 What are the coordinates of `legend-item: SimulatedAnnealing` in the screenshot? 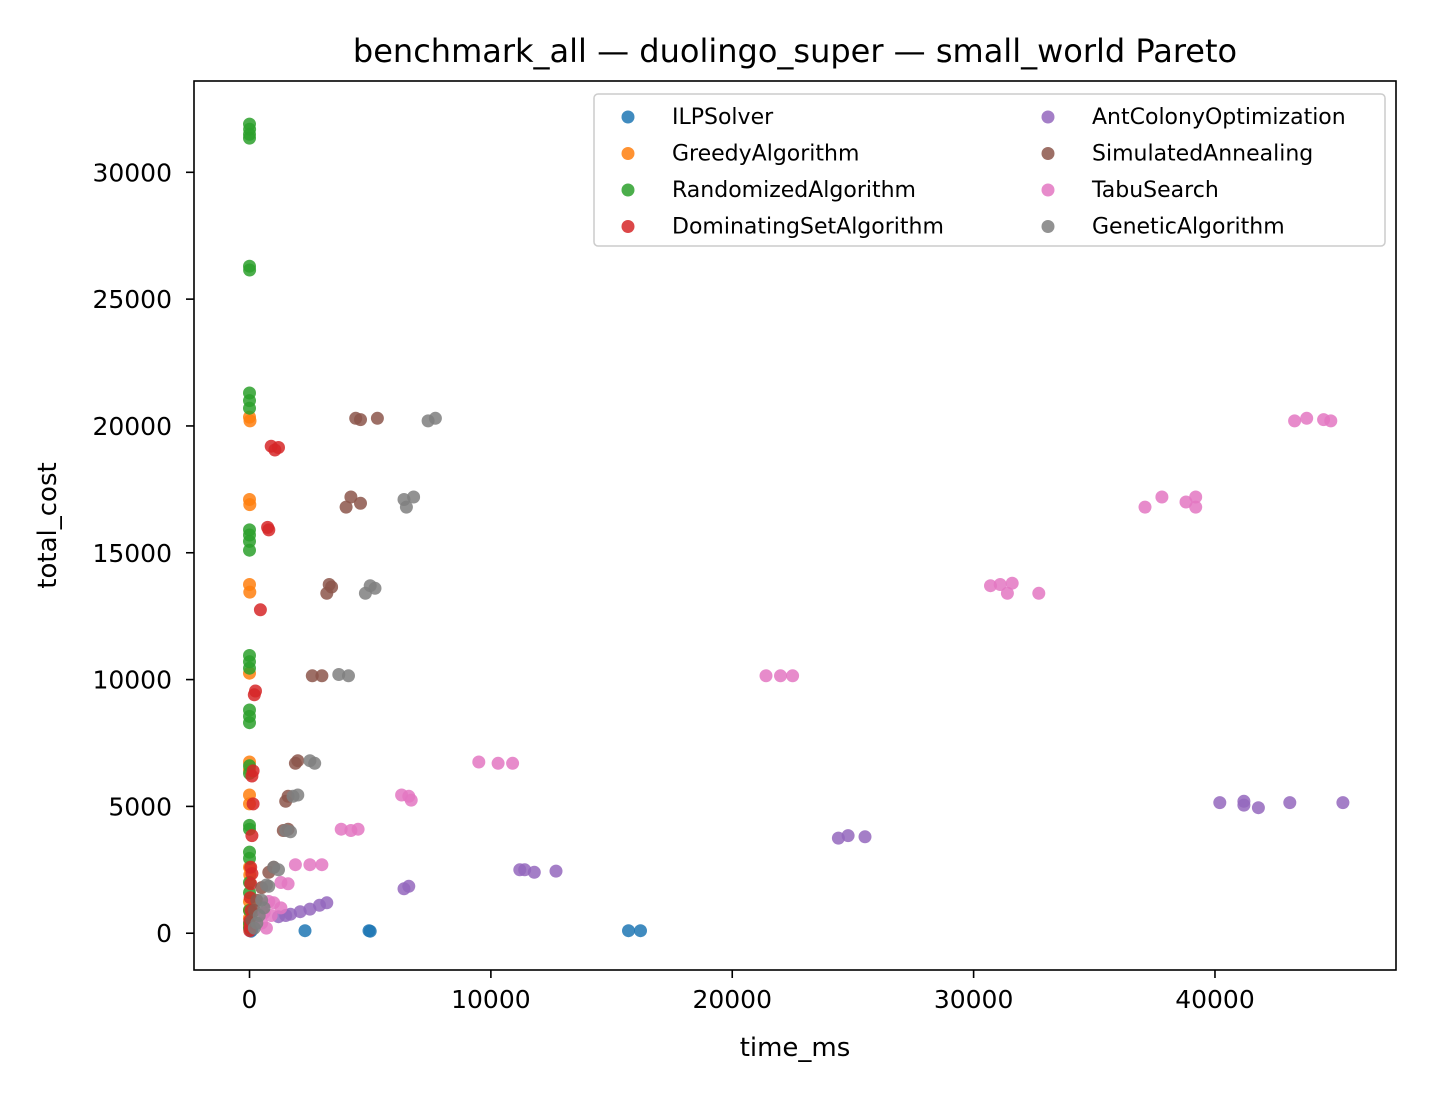 It's located at (1177, 154).